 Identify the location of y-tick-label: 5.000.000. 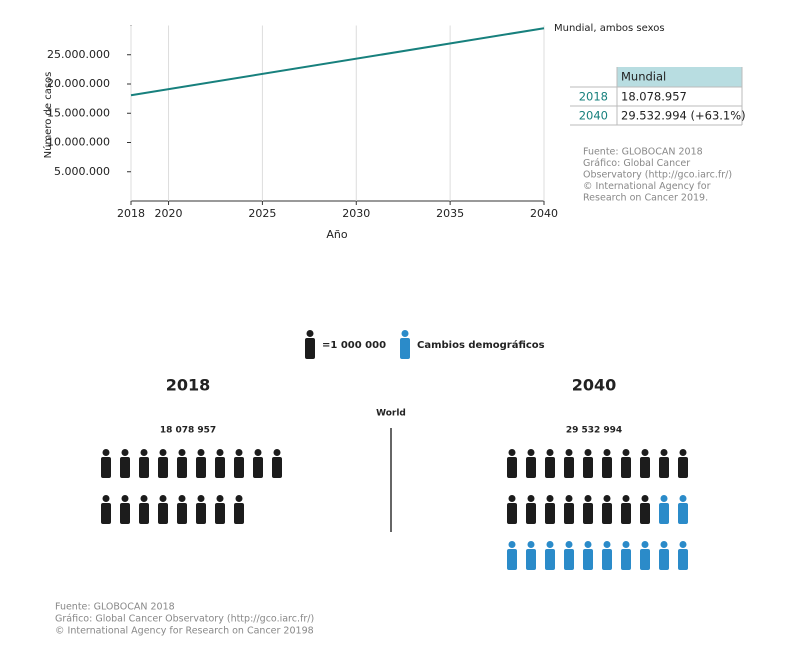
(82, 171).